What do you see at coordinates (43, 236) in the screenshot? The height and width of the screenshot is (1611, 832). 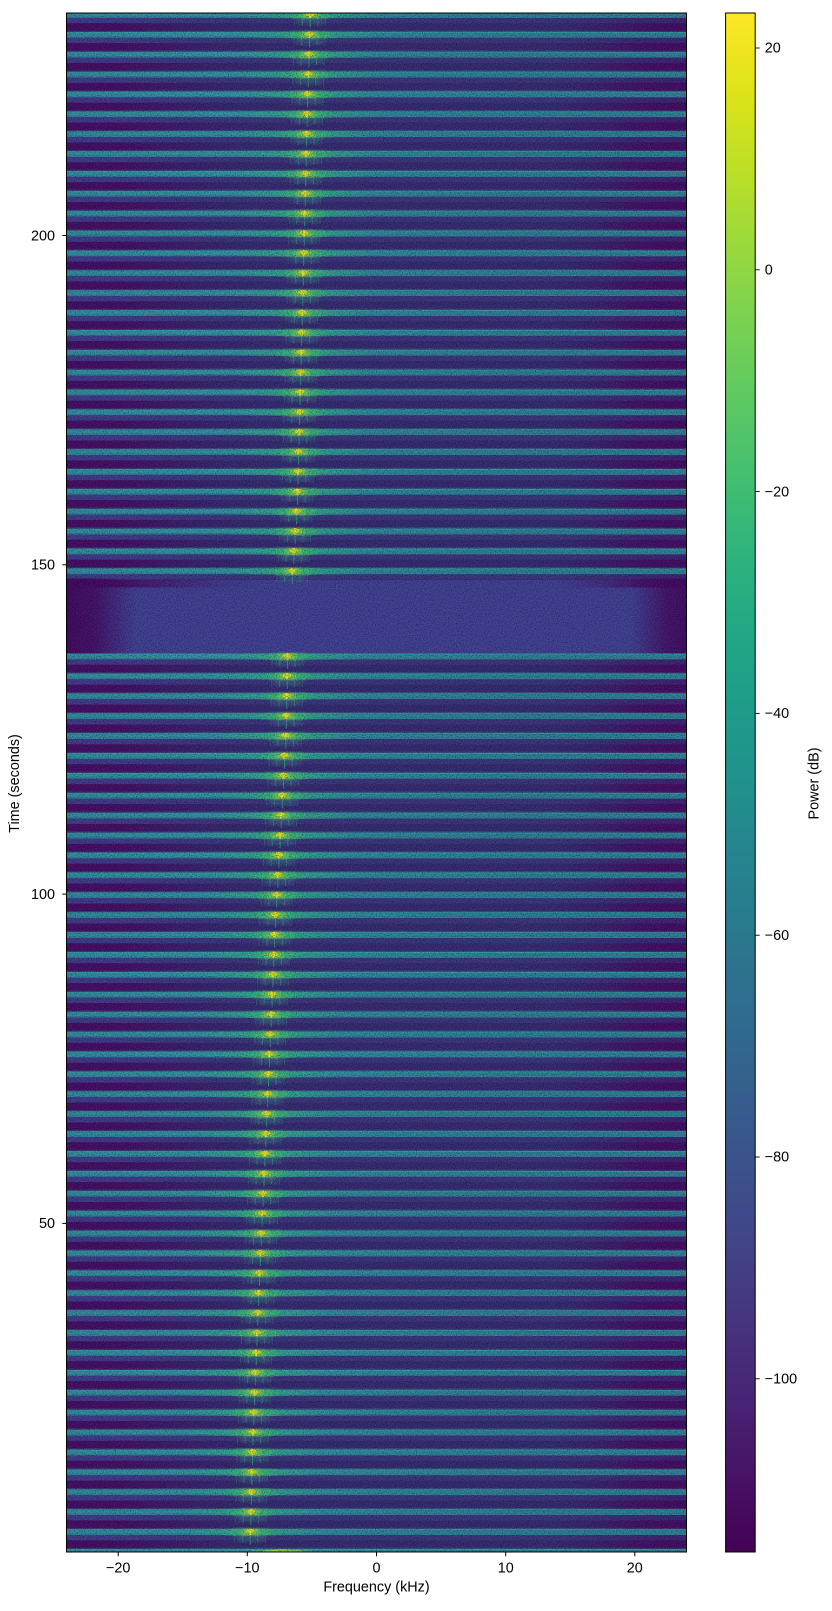 I see `svg-text: 200` at bounding box center [43, 236].